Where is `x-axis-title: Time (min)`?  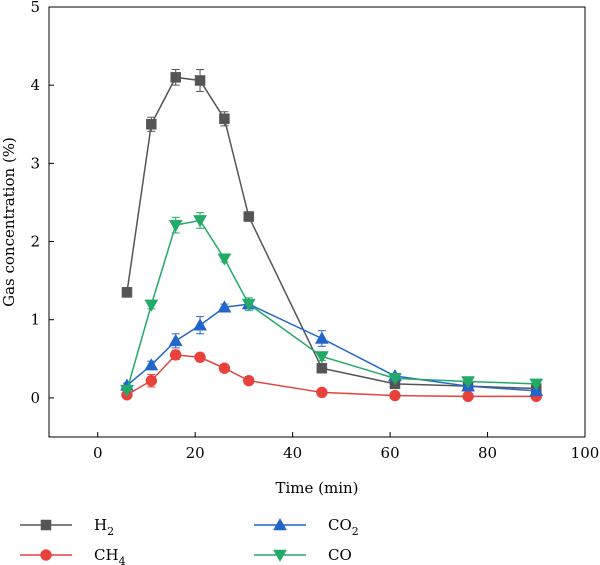 x-axis-title: Time (min) is located at coordinates (316, 488).